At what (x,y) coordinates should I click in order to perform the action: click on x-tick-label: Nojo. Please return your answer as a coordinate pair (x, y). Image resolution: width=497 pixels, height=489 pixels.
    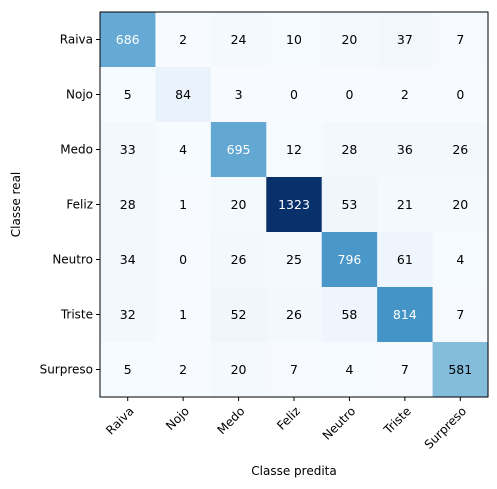
    Looking at the image, I should click on (177, 418).